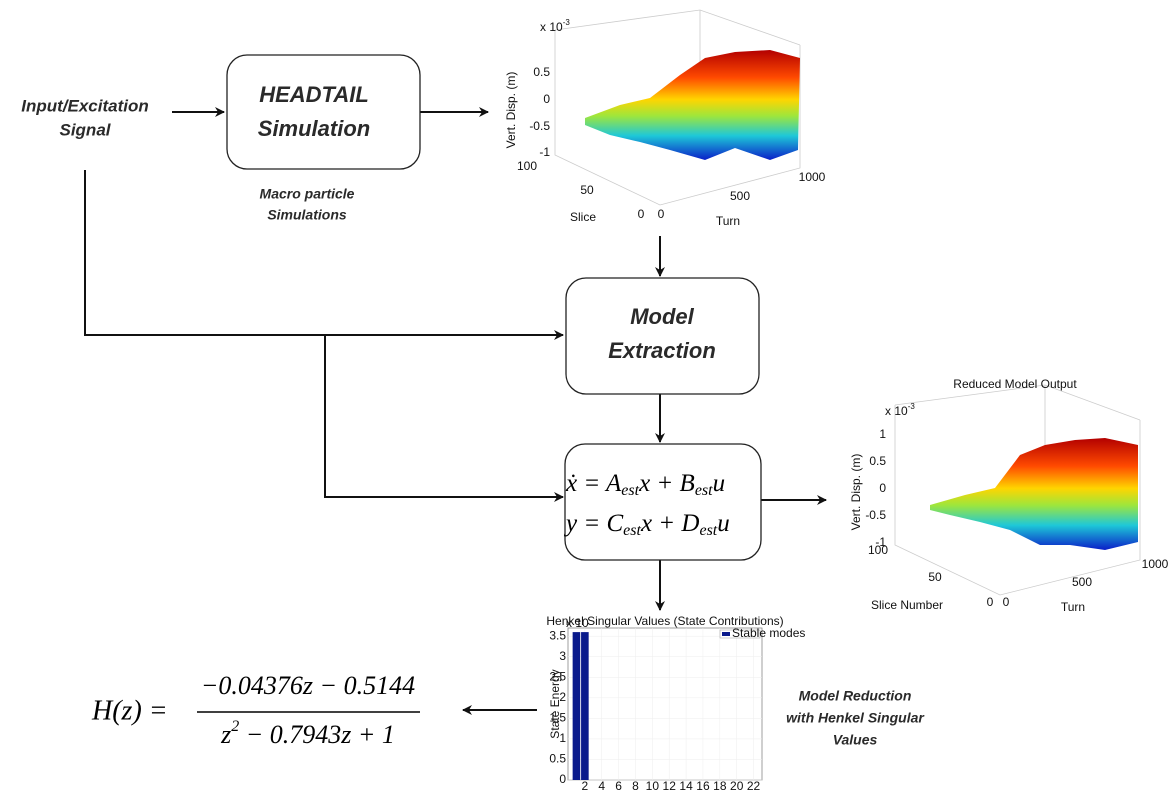 The height and width of the screenshot is (796, 1172). What do you see at coordinates (686, 786) in the screenshot?
I see `x-tick-label: 14` at bounding box center [686, 786].